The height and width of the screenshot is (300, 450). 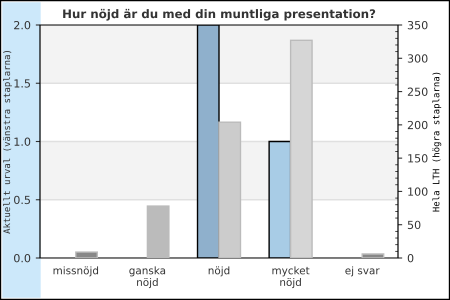 I want to click on y2-tick-label: 350, so click(x=418, y=25).